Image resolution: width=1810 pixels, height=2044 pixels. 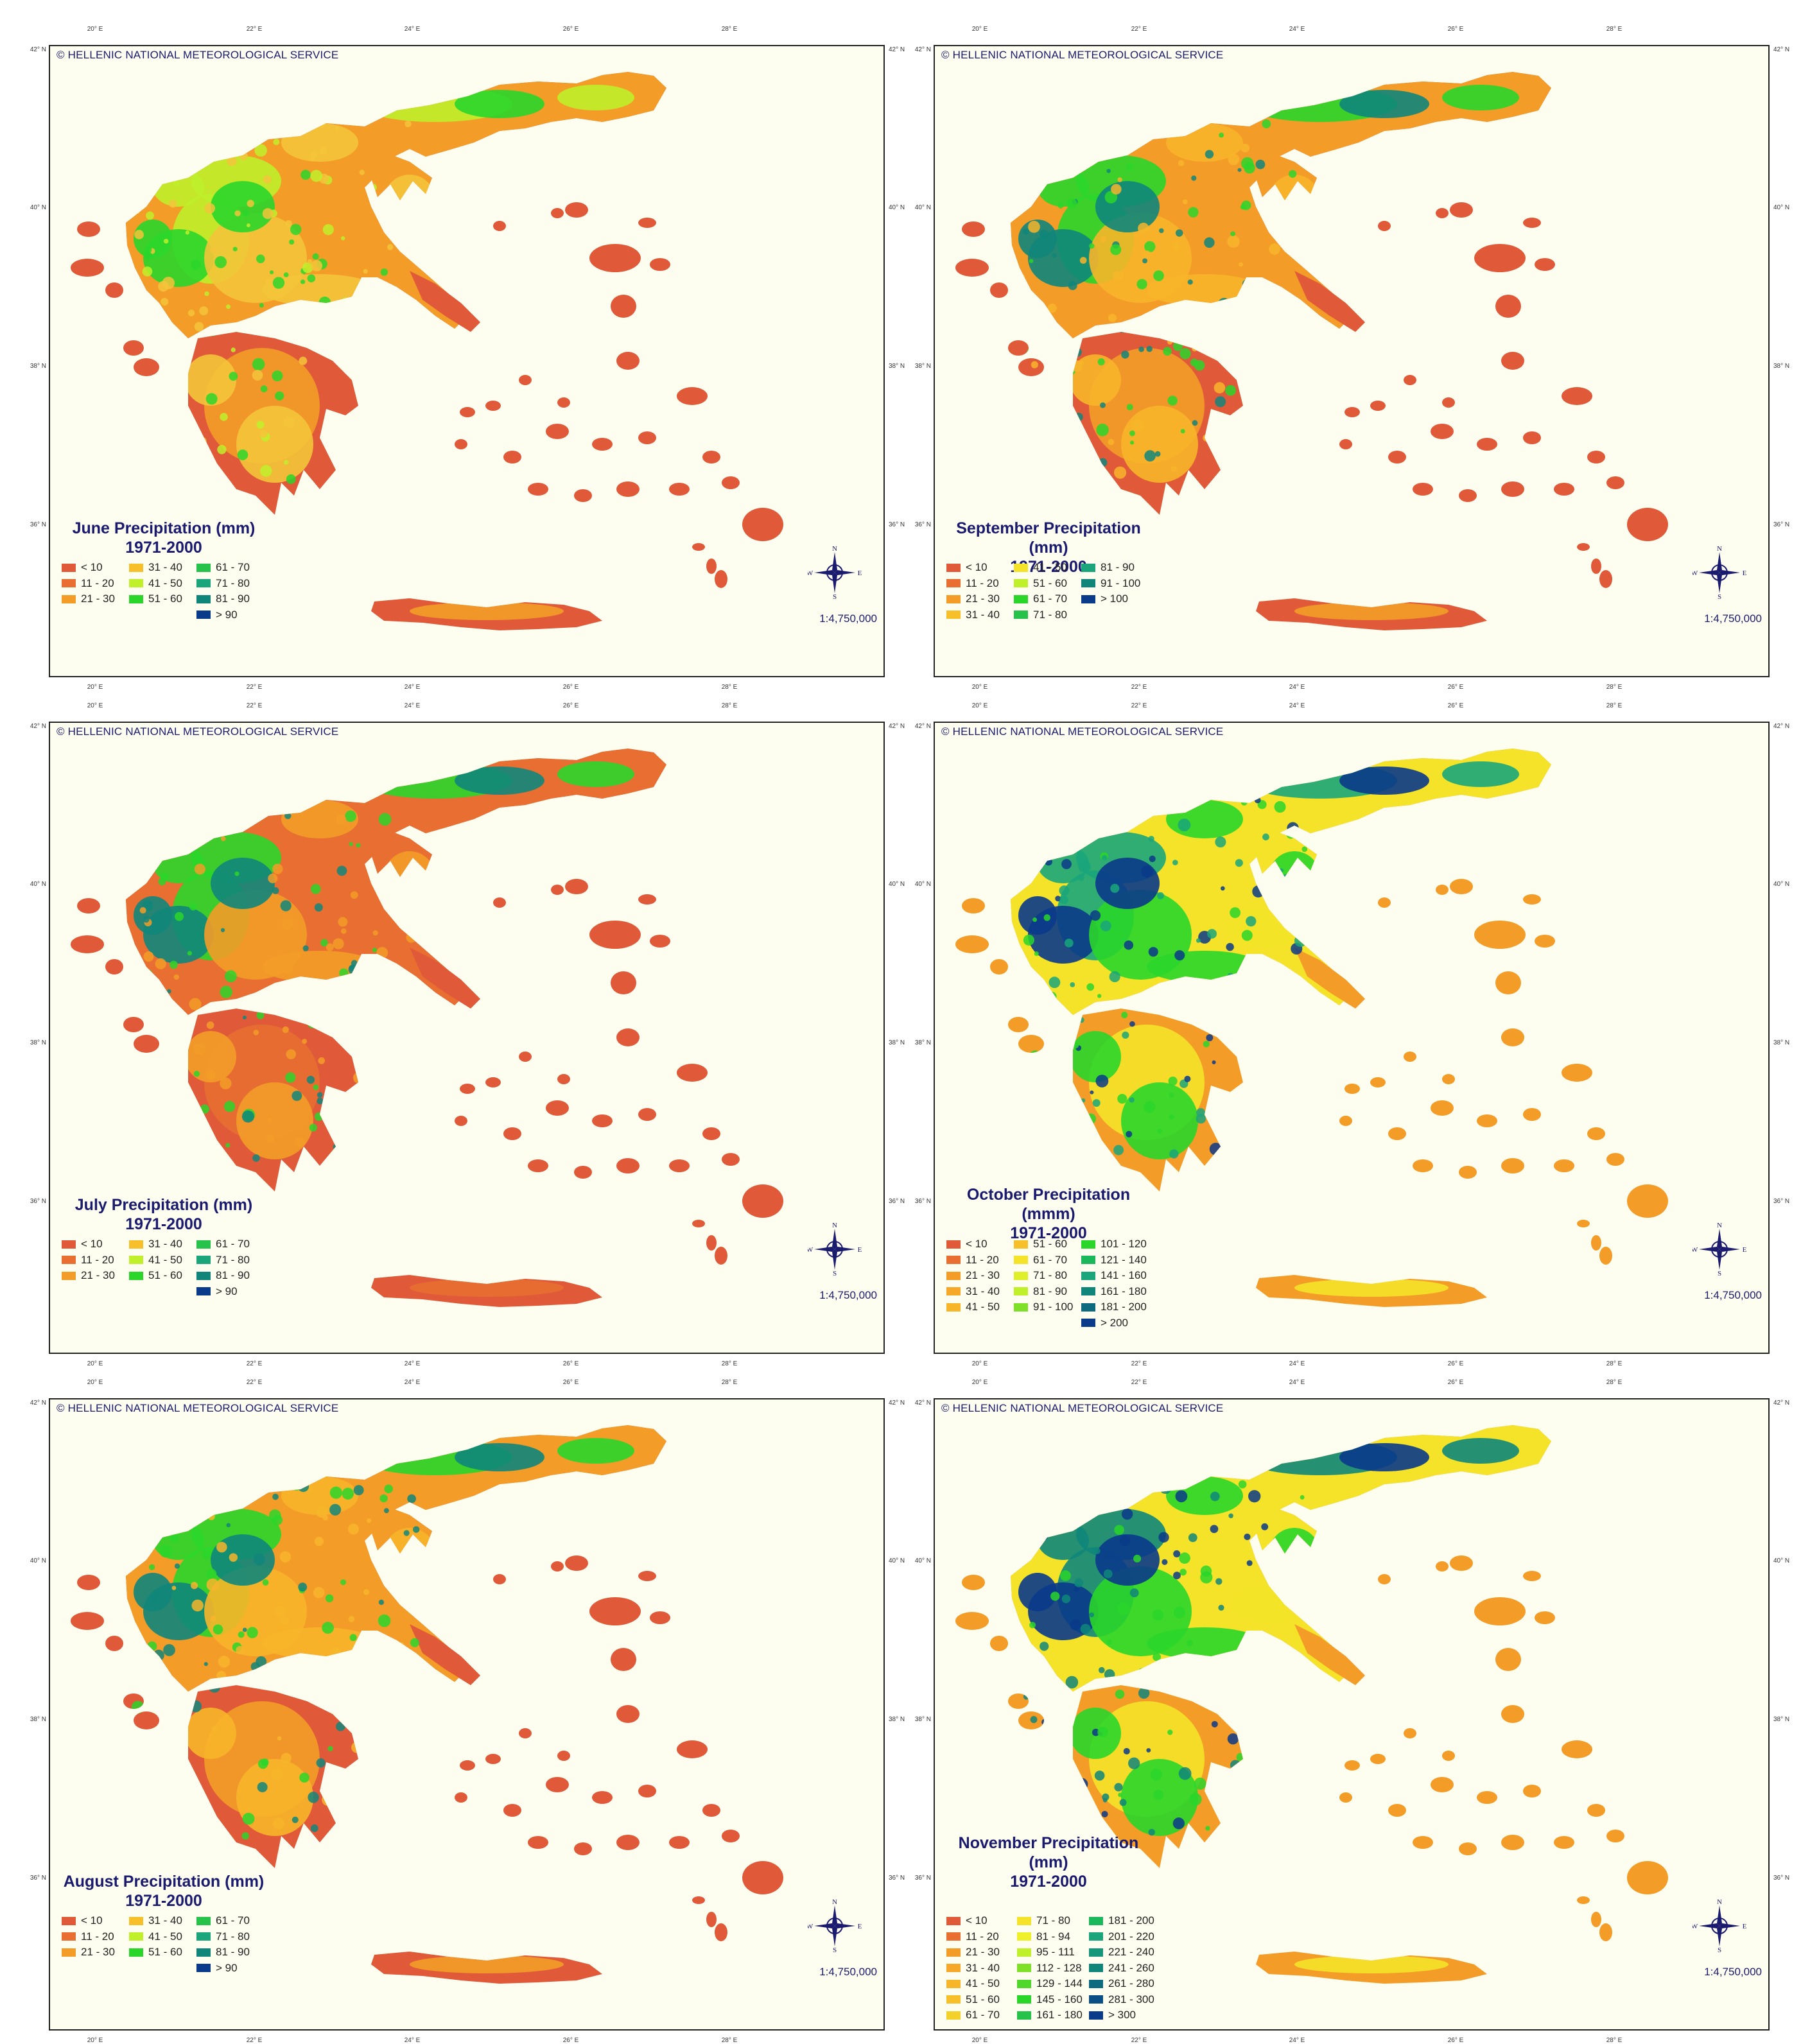 What do you see at coordinates (1121, 582) in the screenshot?
I see `legend-label: 91 - 100` at bounding box center [1121, 582].